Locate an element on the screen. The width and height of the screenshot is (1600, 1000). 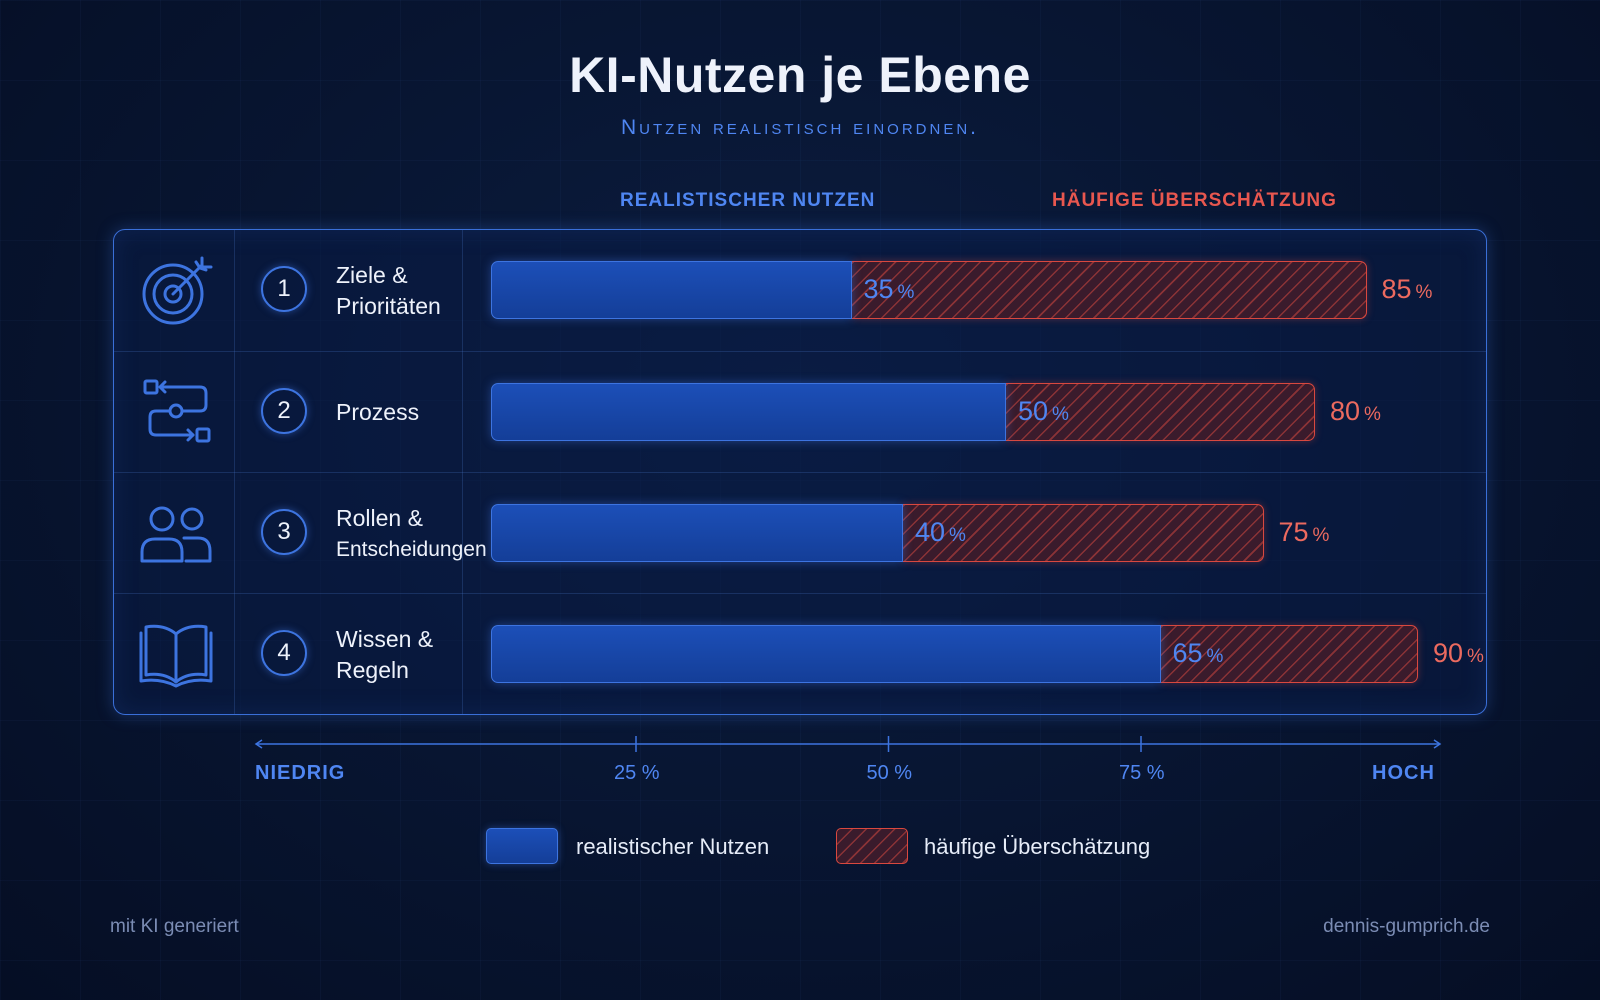
row-label-line: Prioritäten is located at coordinates (388, 306).